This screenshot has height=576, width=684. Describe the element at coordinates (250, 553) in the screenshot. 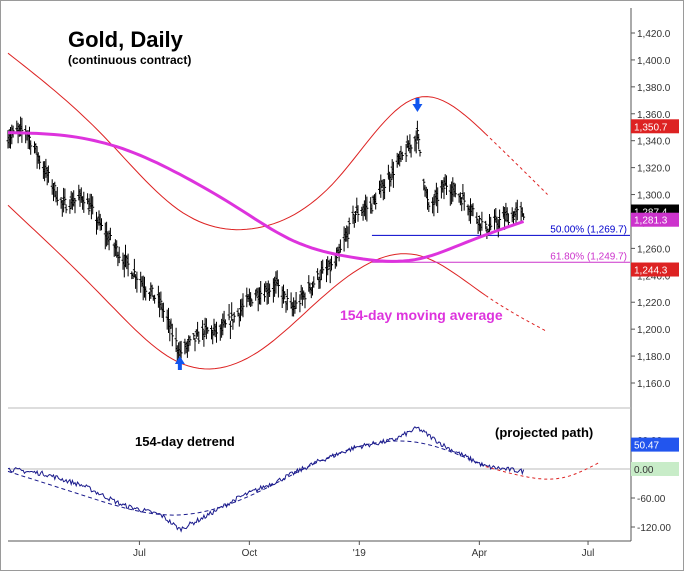

I see `x-tick-label: Oct` at that location.